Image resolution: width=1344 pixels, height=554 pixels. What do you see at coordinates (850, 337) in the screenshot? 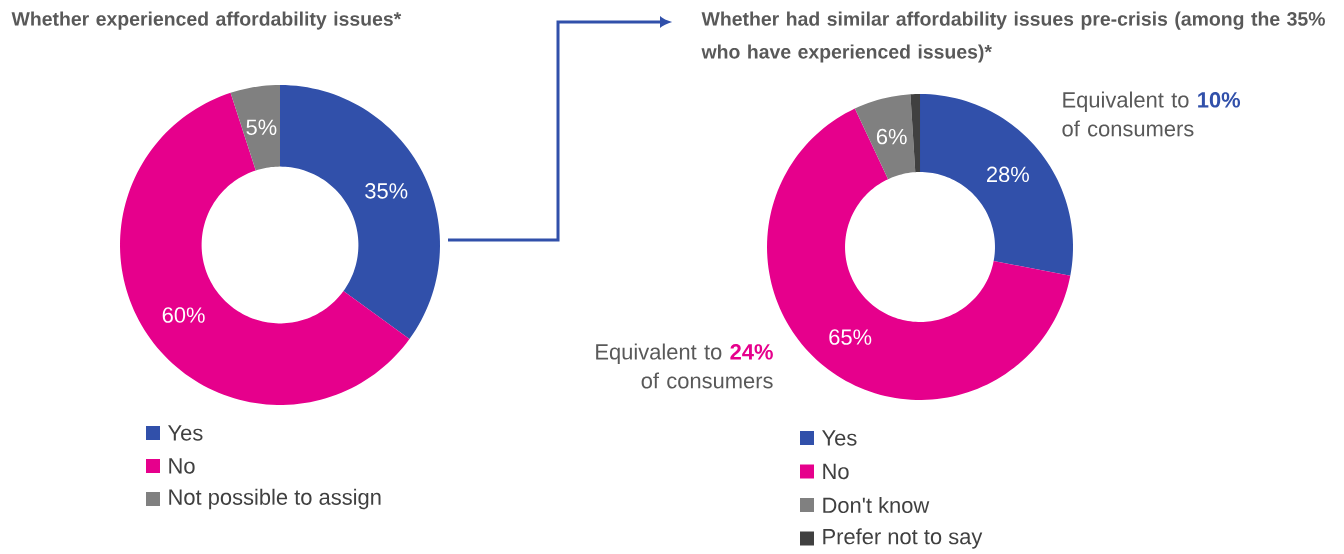
I see `data-label: 65%` at bounding box center [850, 337].